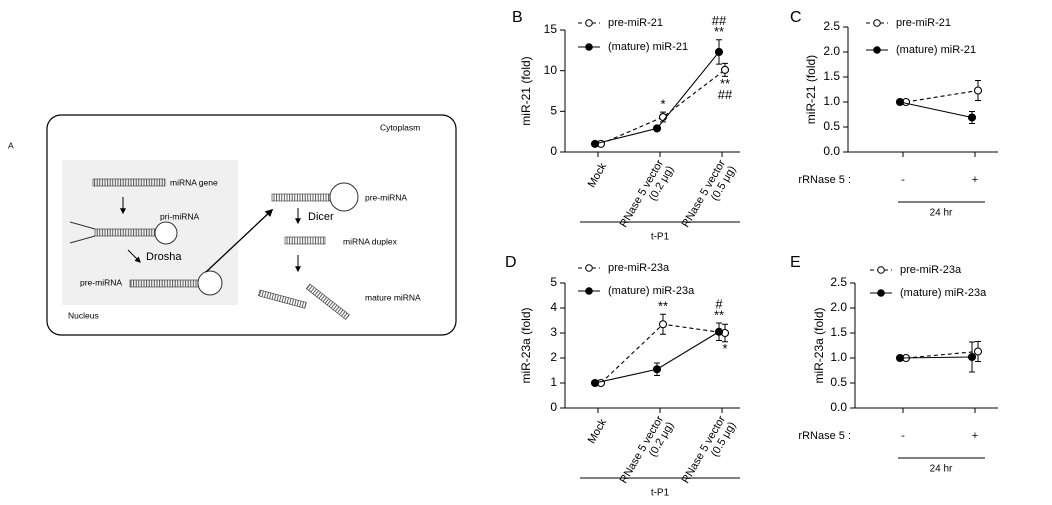  What do you see at coordinates (11, 145) in the screenshot?
I see `panel-letter: A` at bounding box center [11, 145].